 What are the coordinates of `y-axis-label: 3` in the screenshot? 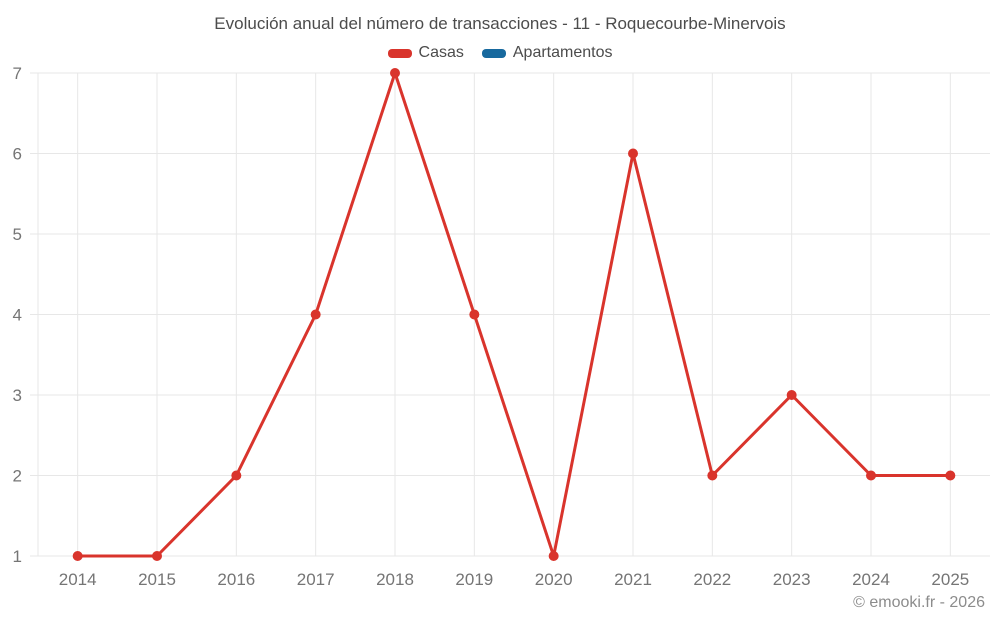 It's located at (17, 395).